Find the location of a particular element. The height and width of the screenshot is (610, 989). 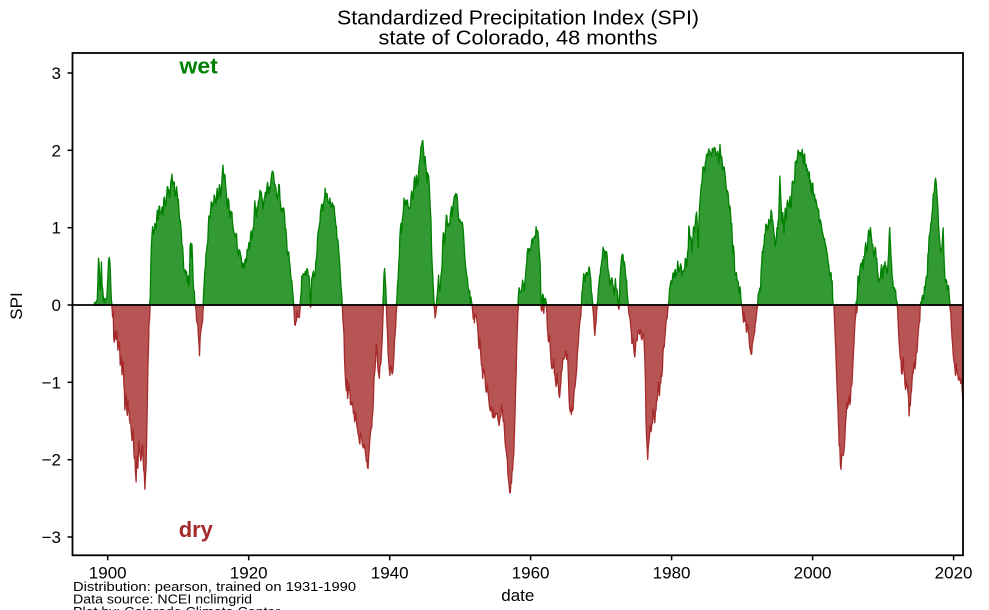

svg-text: 1920 is located at coordinates (249, 573).